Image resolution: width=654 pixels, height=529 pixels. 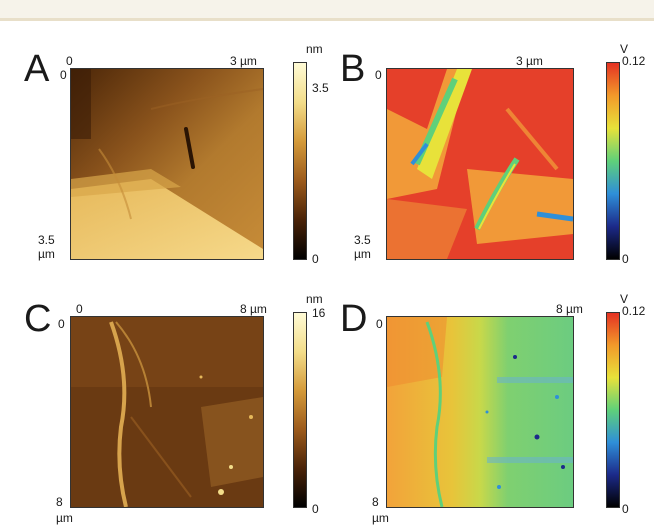 I want to click on colorbar-max-label: 3.5, so click(x=320, y=88).